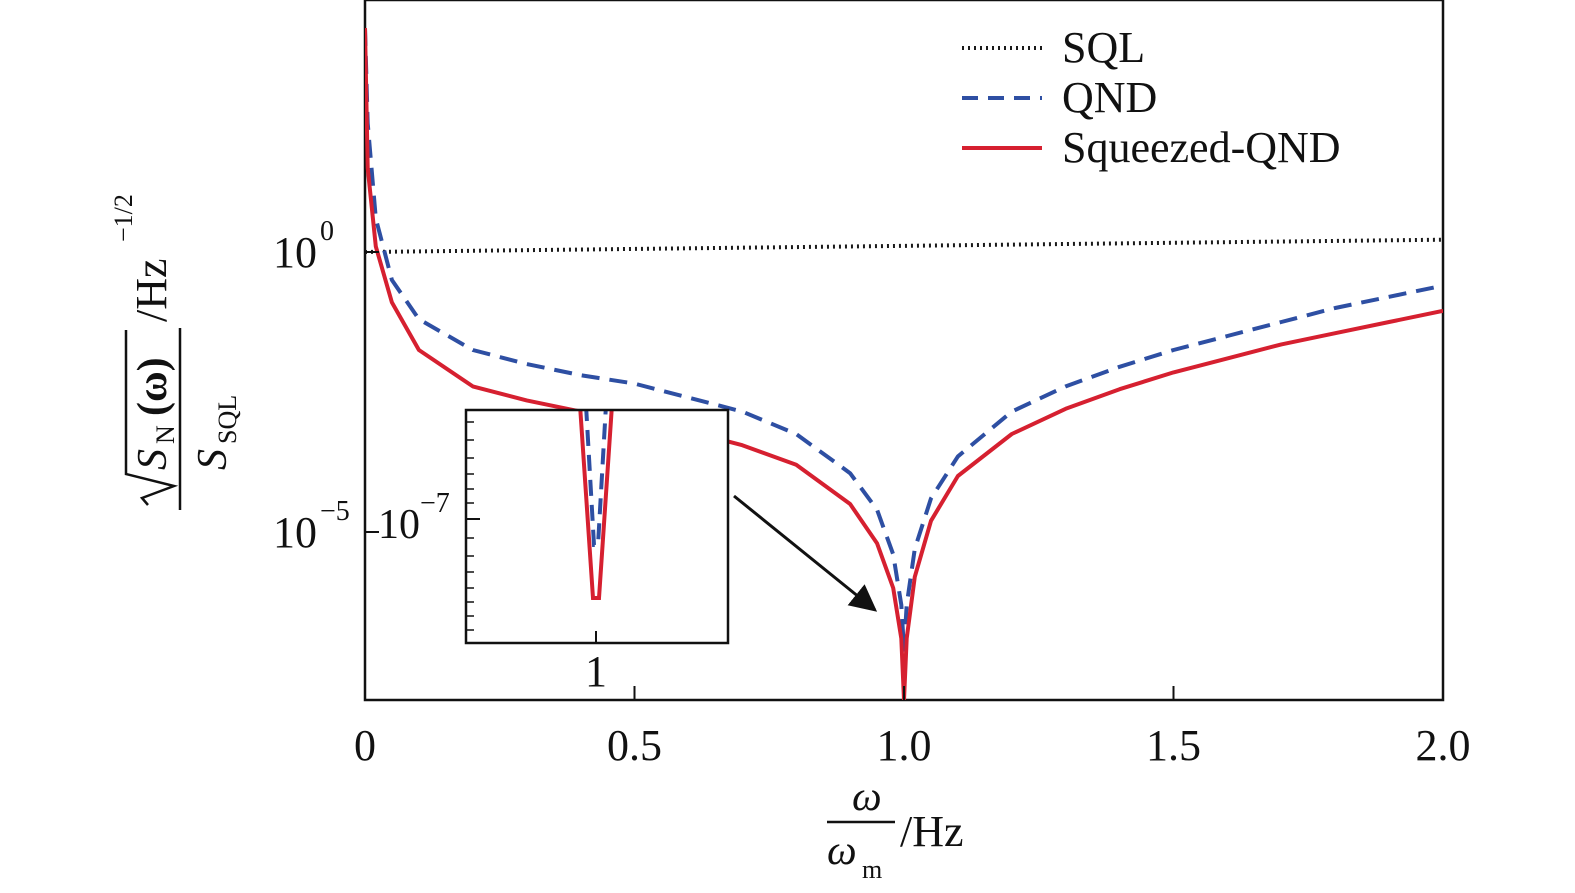 The width and height of the screenshot is (1575, 893). I want to click on inset-ytick-exponent: −7, so click(435, 503).